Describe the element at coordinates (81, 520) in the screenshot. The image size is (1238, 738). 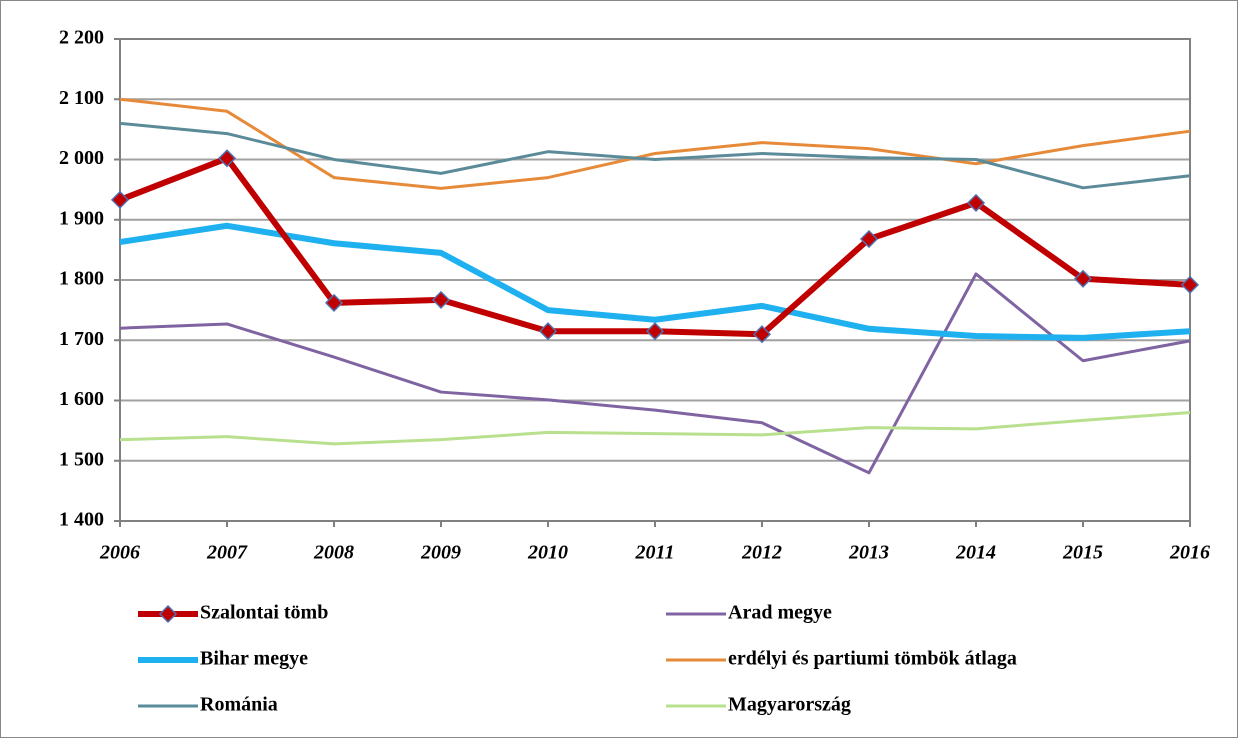
I see `y-tick-label: 1 400` at that location.